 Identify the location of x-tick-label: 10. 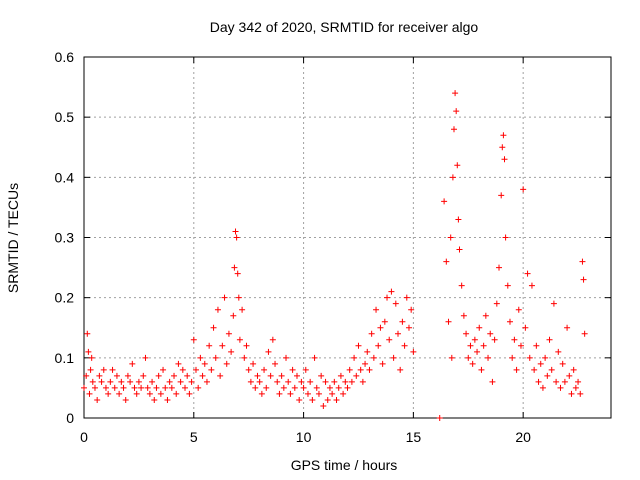
(304, 437).